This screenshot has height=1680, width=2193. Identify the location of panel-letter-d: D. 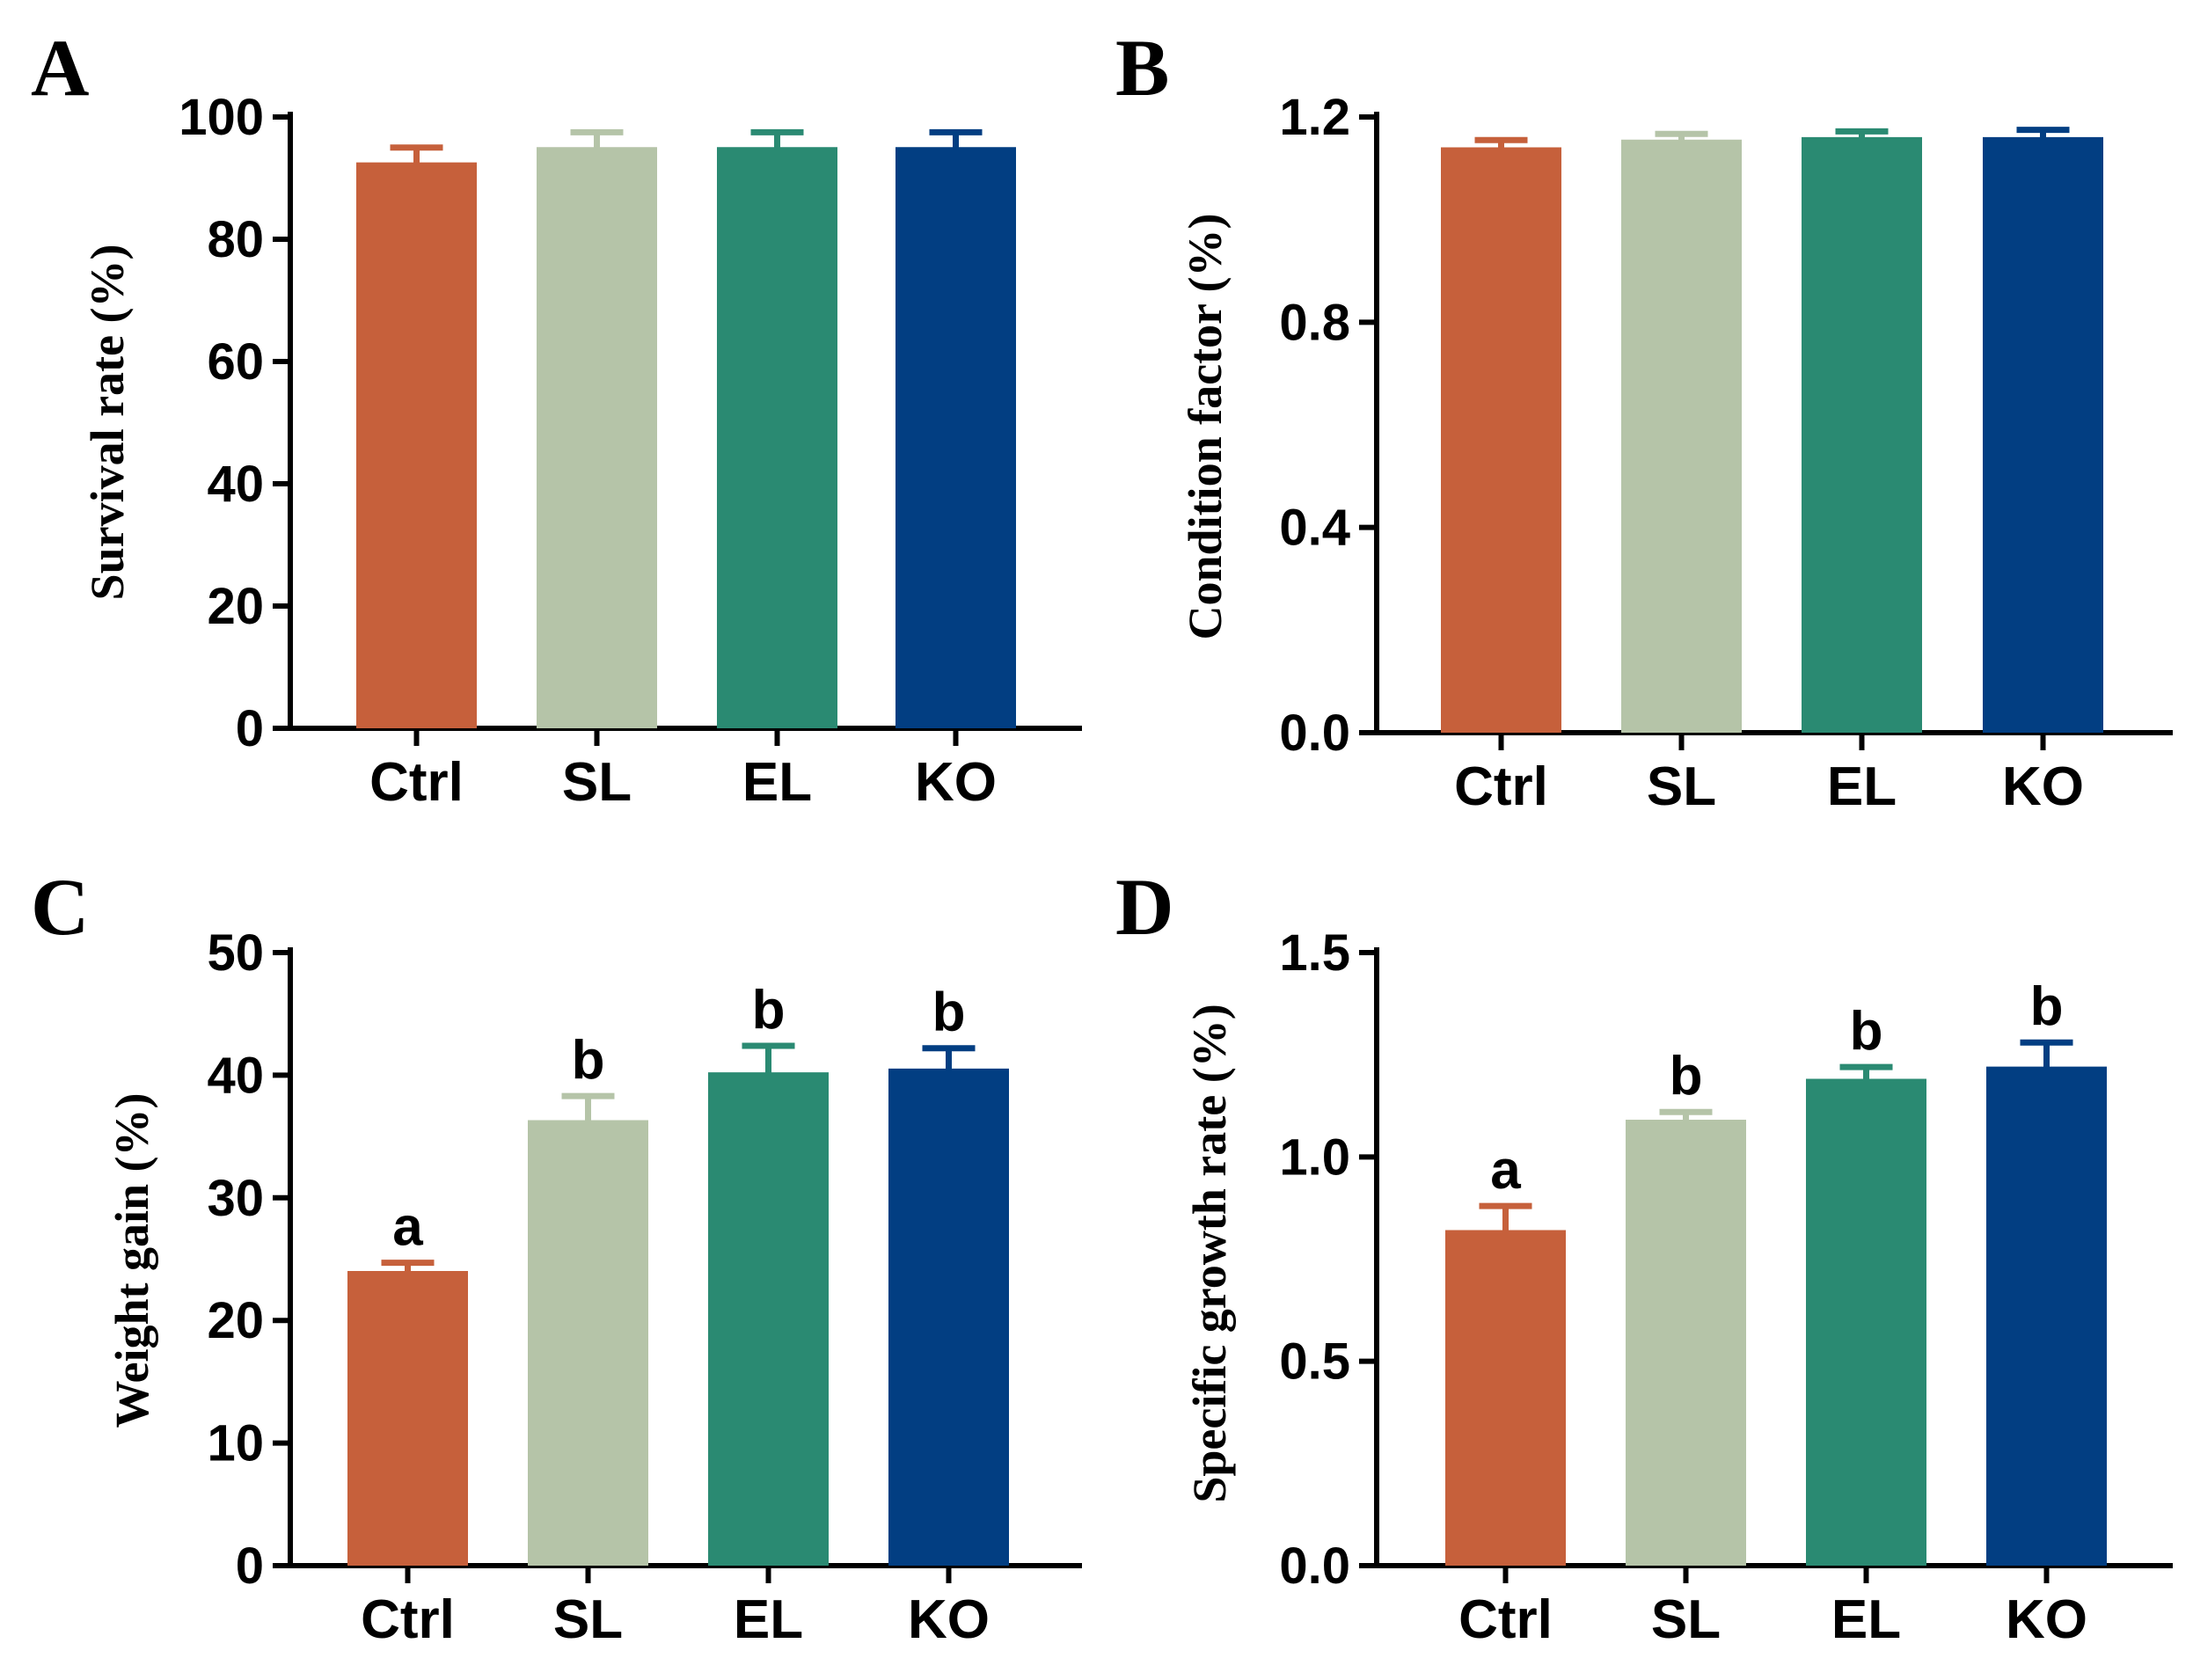
(1144, 907).